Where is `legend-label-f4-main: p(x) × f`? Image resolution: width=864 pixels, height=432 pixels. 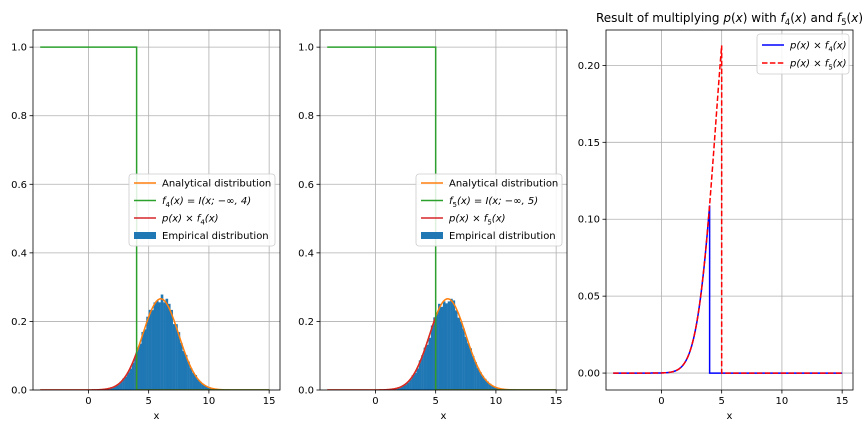
legend-label-f4-main: p(x) × f is located at coordinates (809, 46).